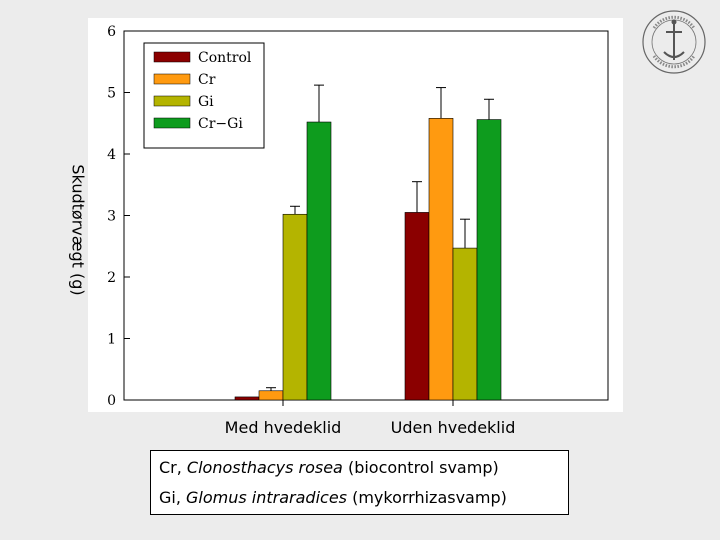 Image resolution: width=720 pixels, height=540 pixels. Describe the element at coordinates (111, 32) in the screenshot. I see `y-tick-label: 6` at that location.